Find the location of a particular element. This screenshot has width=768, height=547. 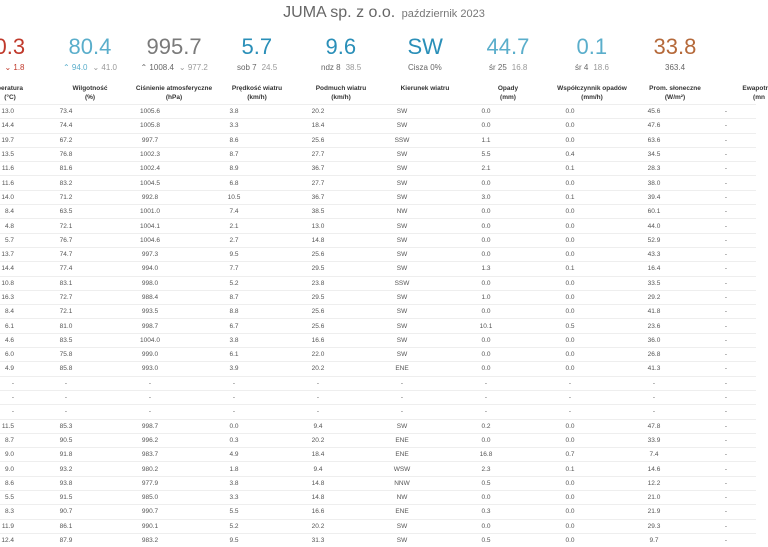

table-row: 5.5 91.5 985.0 3.3 14.8 NW 0.0 0.0 21.0- is located at coordinates (378, 497).